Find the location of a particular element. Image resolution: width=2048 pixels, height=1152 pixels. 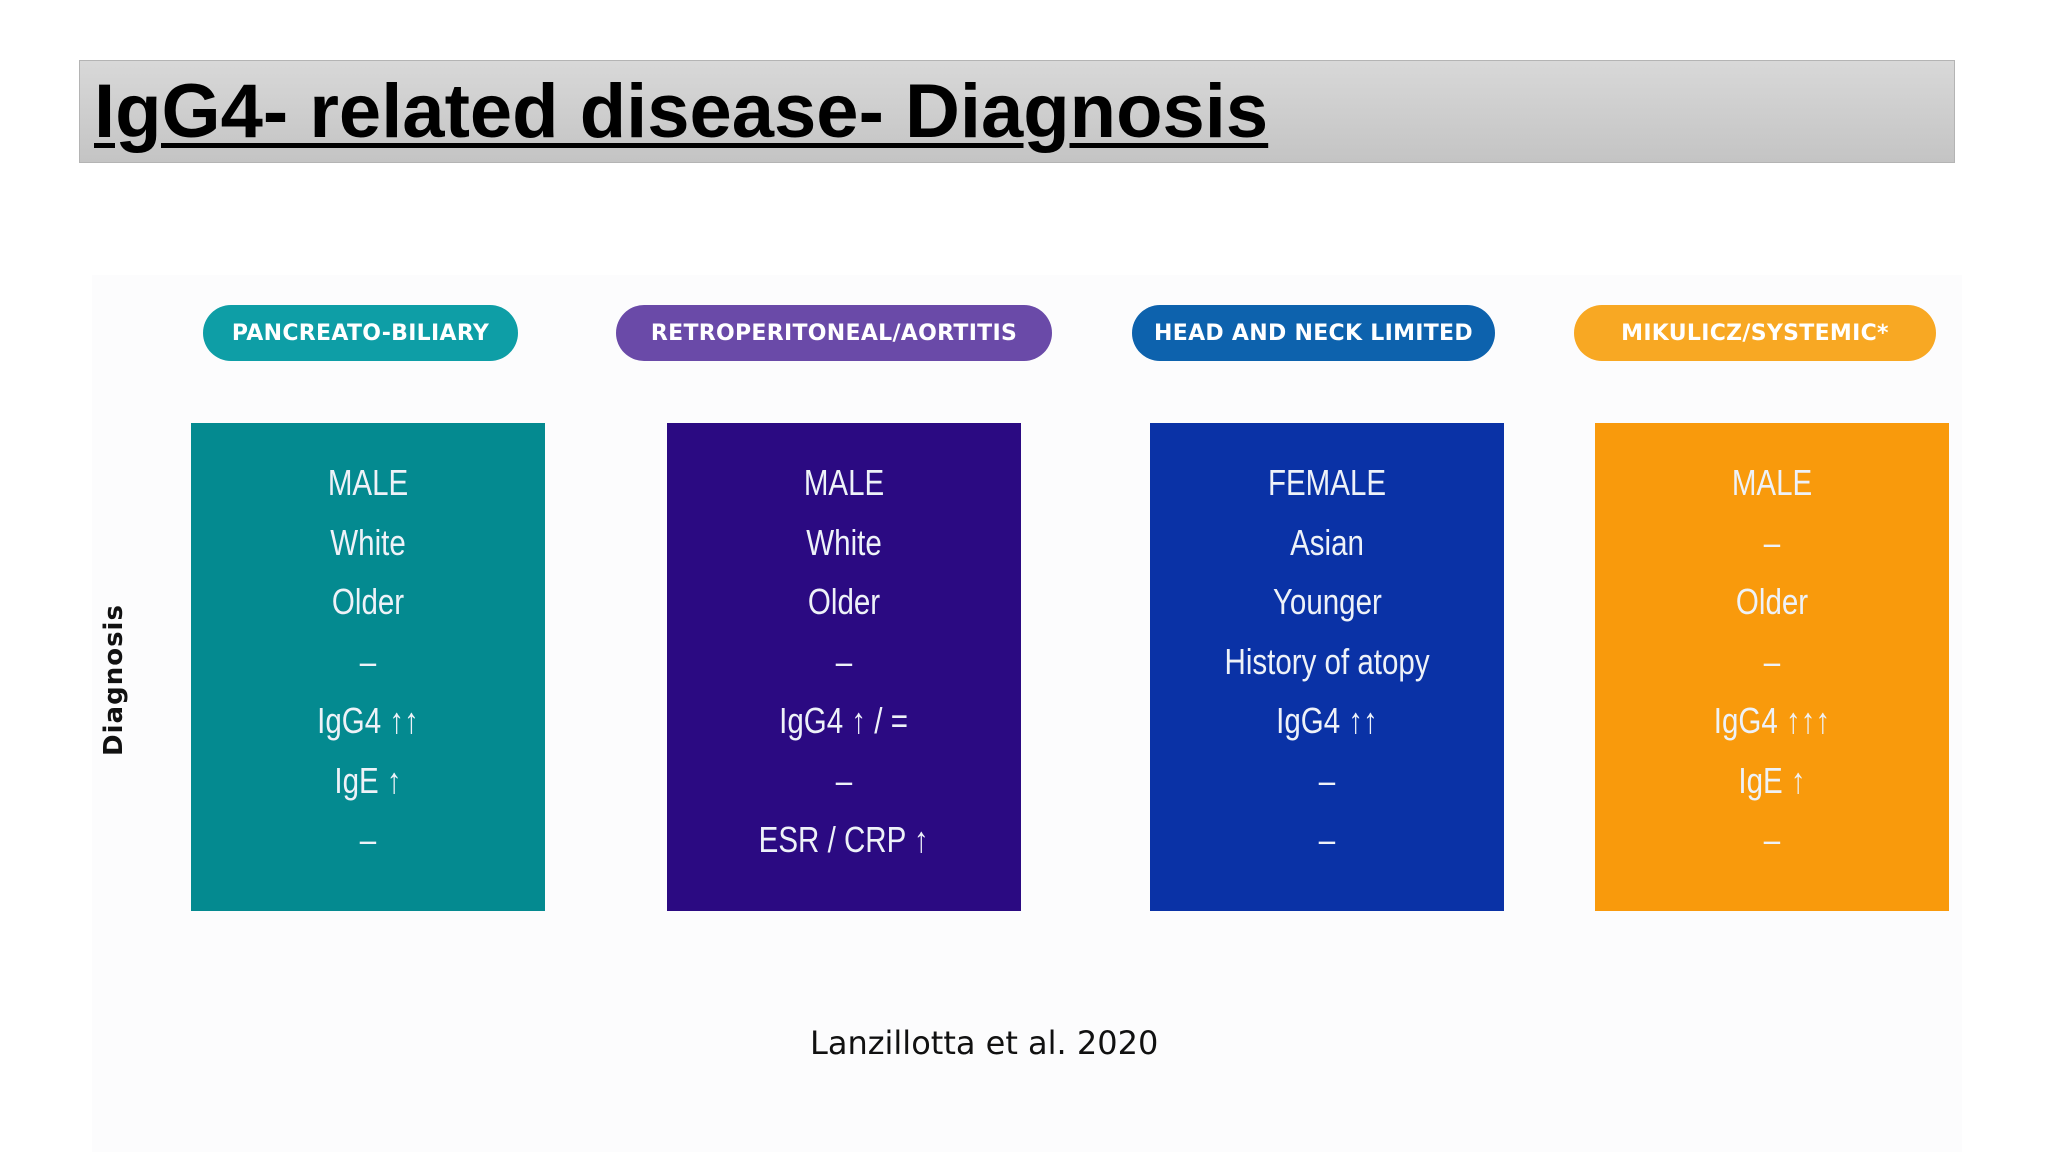

card-line-igg4: IgG4 ↑ / = is located at coordinates (844, 720).